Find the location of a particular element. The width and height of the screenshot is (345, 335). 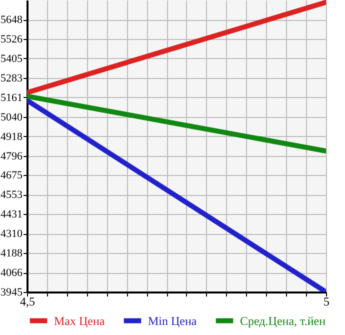

y-tick-label: 4066 is located at coordinates (11, 273).